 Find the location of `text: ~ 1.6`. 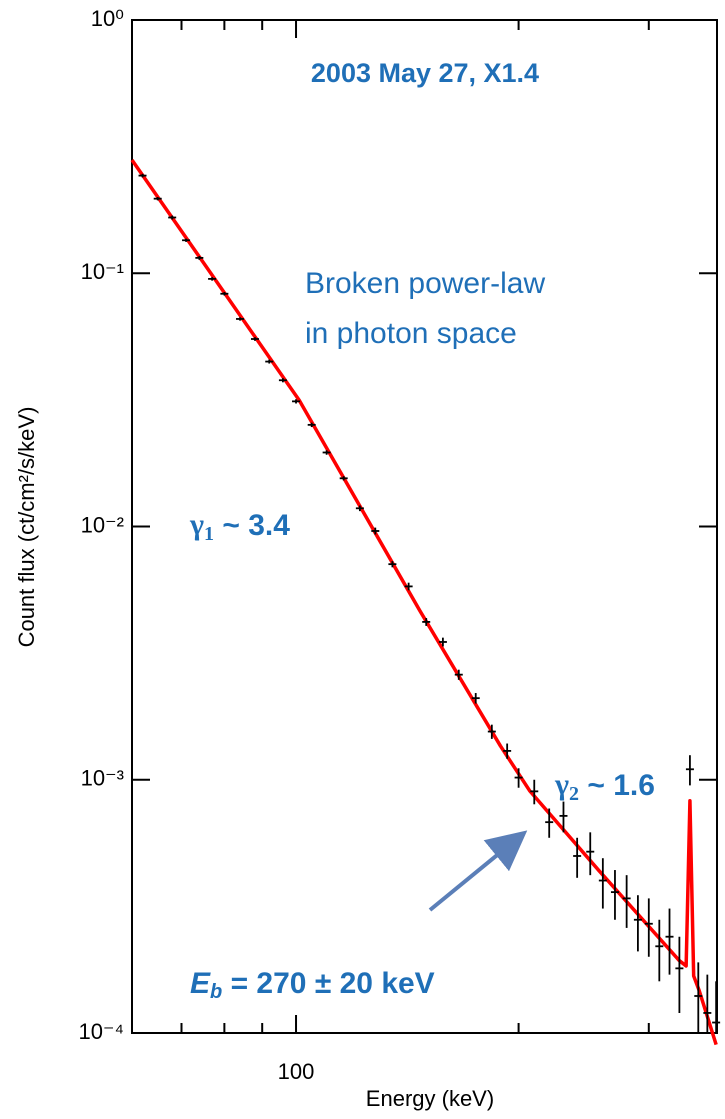

text: ~ 1.6 is located at coordinates (617, 785).